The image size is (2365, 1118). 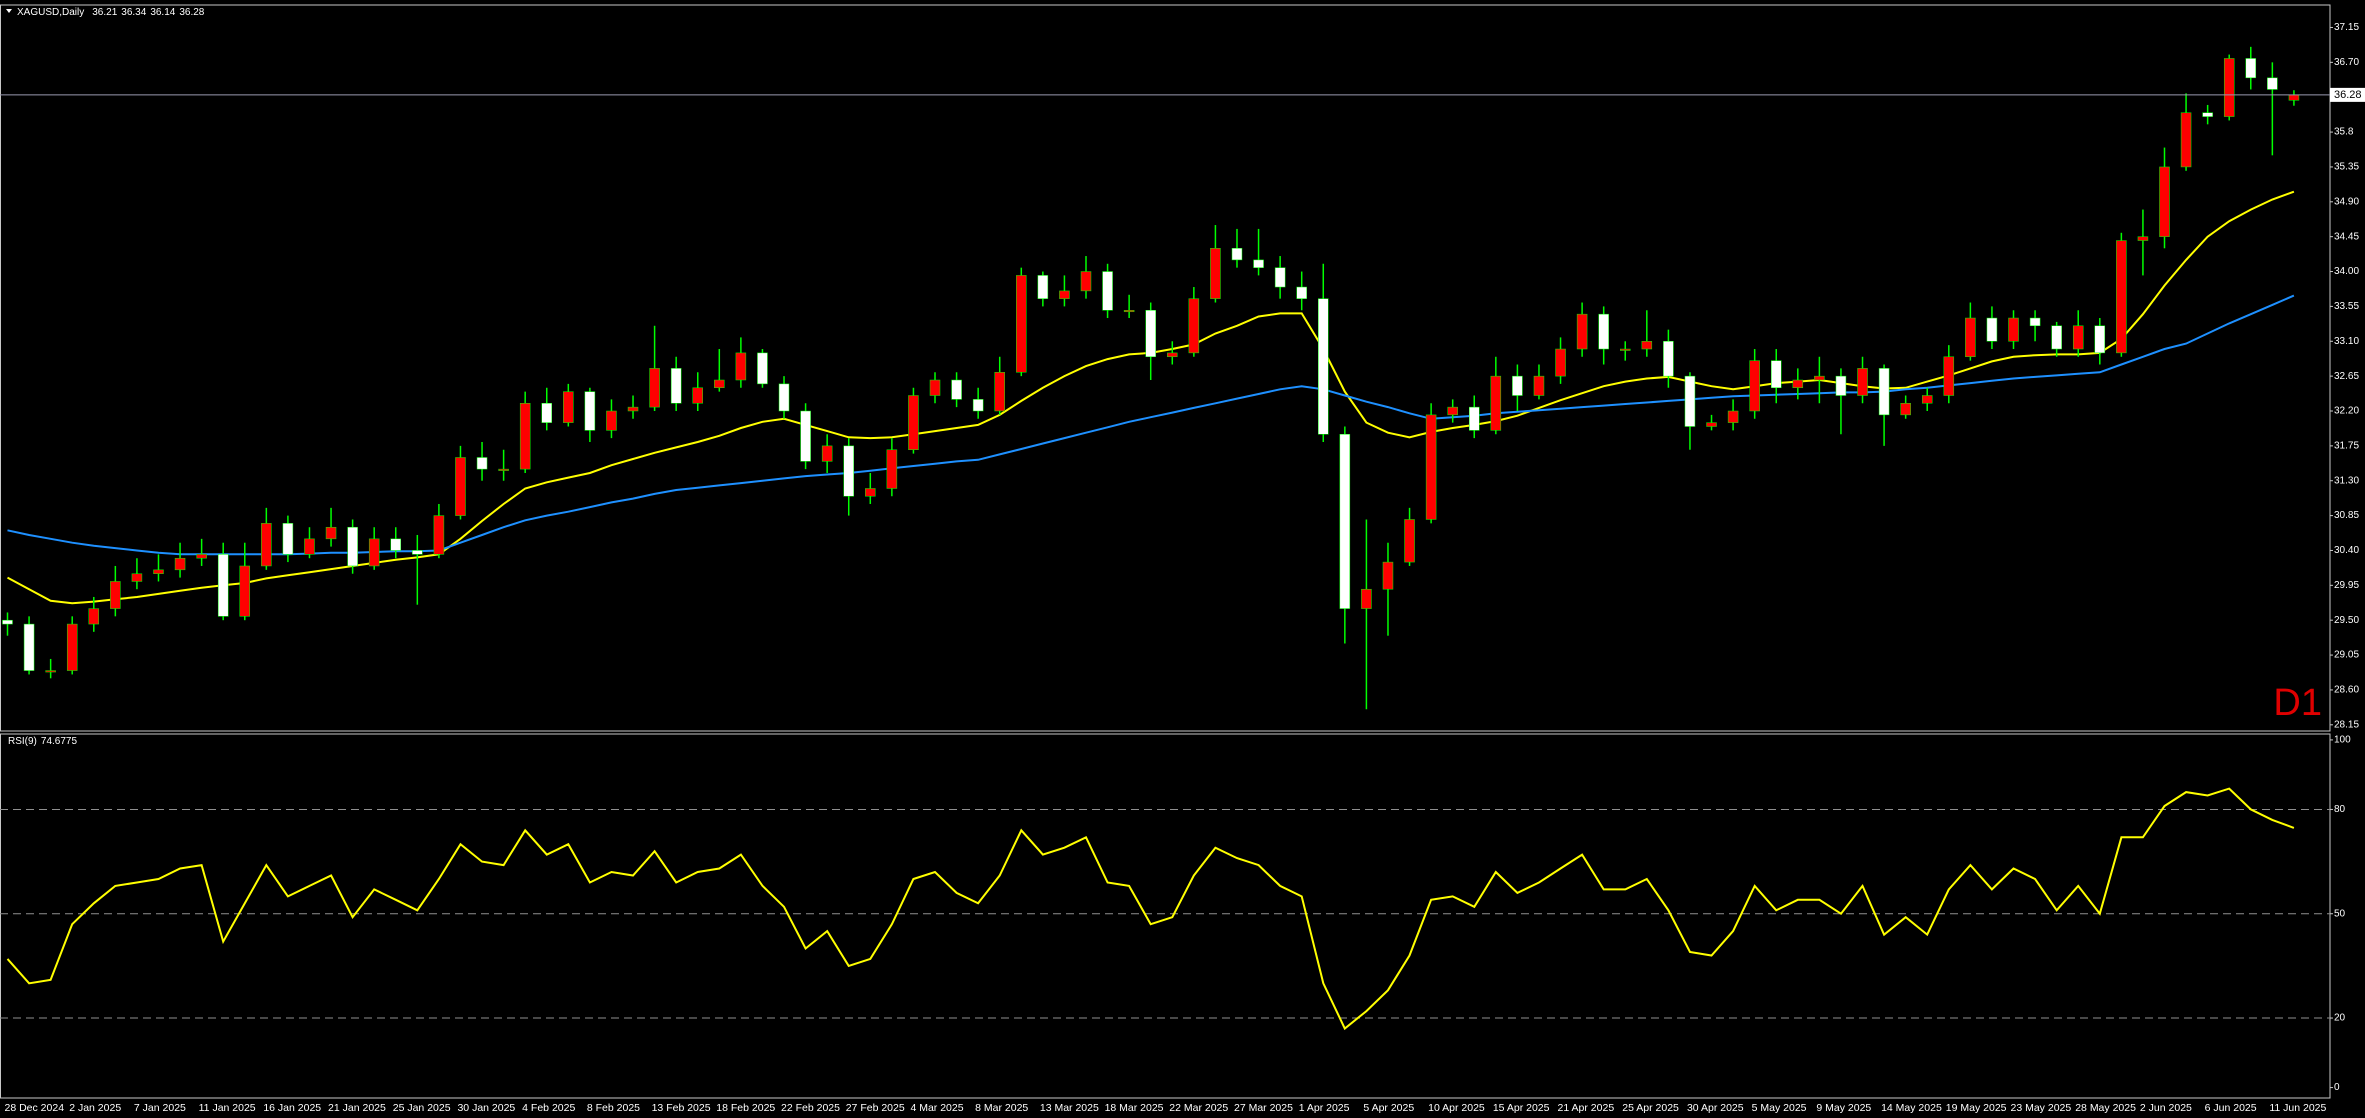 What do you see at coordinates (2346, 27) in the screenshot?
I see `y-tick-label: 37.15` at bounding box center [2346, 27].